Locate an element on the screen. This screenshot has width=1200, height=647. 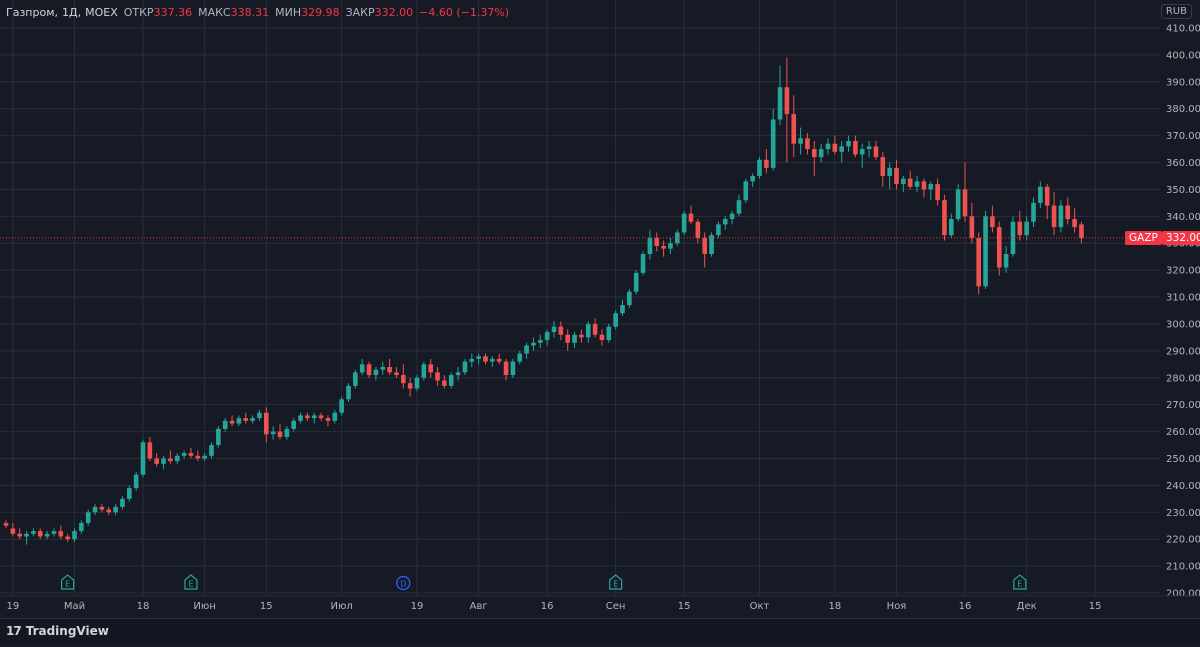
time-axis-label: 16 is located at coordinates (547, 606).